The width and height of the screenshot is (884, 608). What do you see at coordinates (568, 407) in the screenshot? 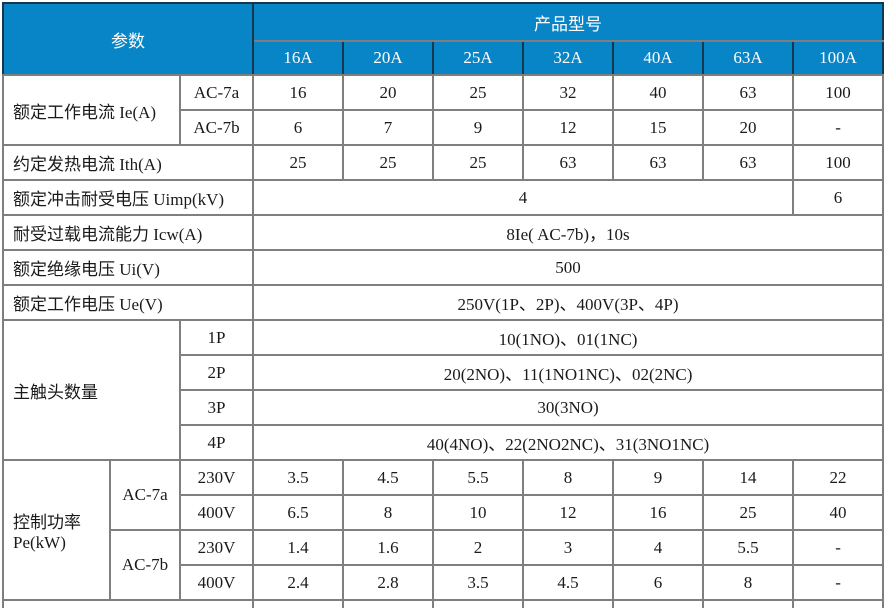
I see `value-cell-contacts-3p: 30(3NO)` at bounding box center [568, 407].